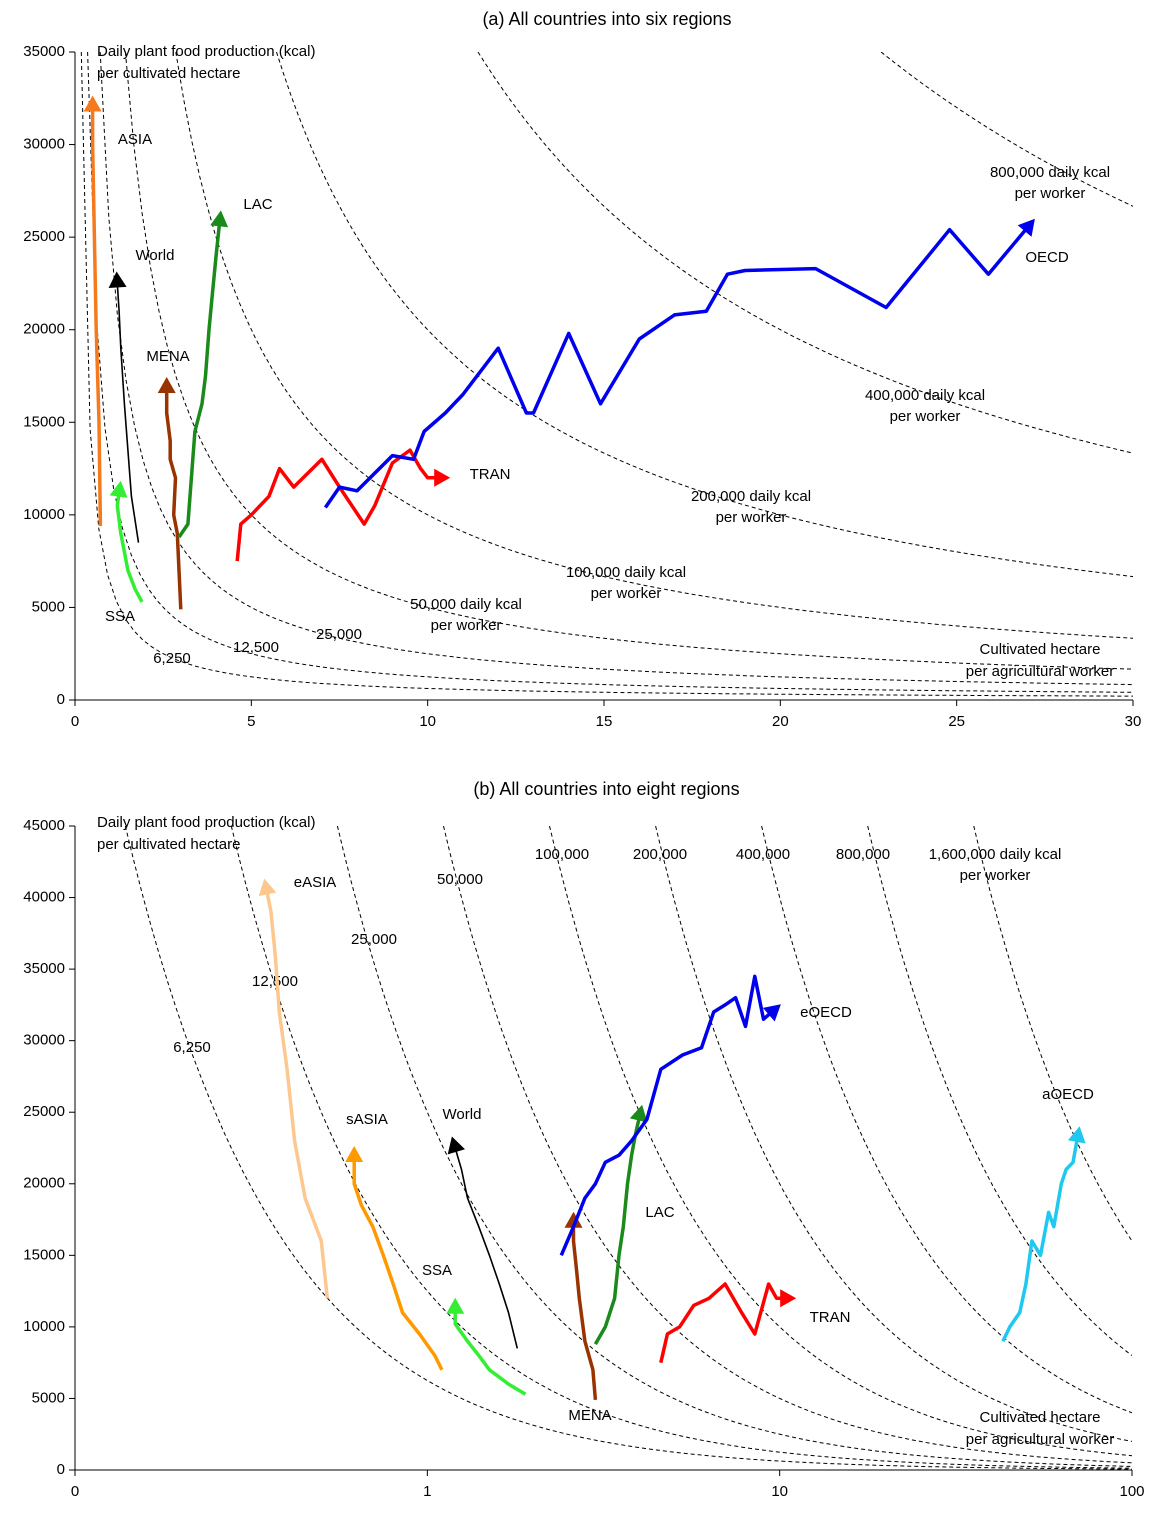  I want to click on chart-title: (b) All countries into eight regions, so click(606, 789).